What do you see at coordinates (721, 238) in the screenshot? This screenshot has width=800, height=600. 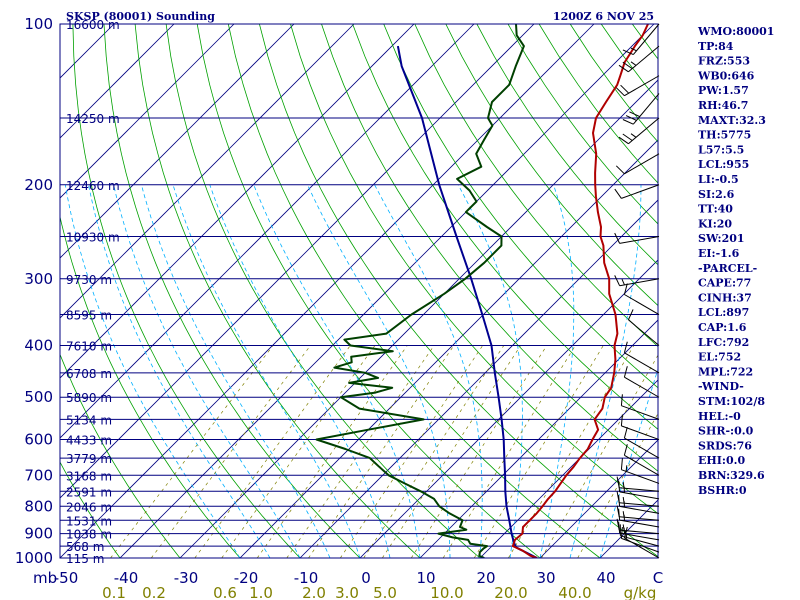 I see `index-entry: SW:201` at bounding box center [721, 238].